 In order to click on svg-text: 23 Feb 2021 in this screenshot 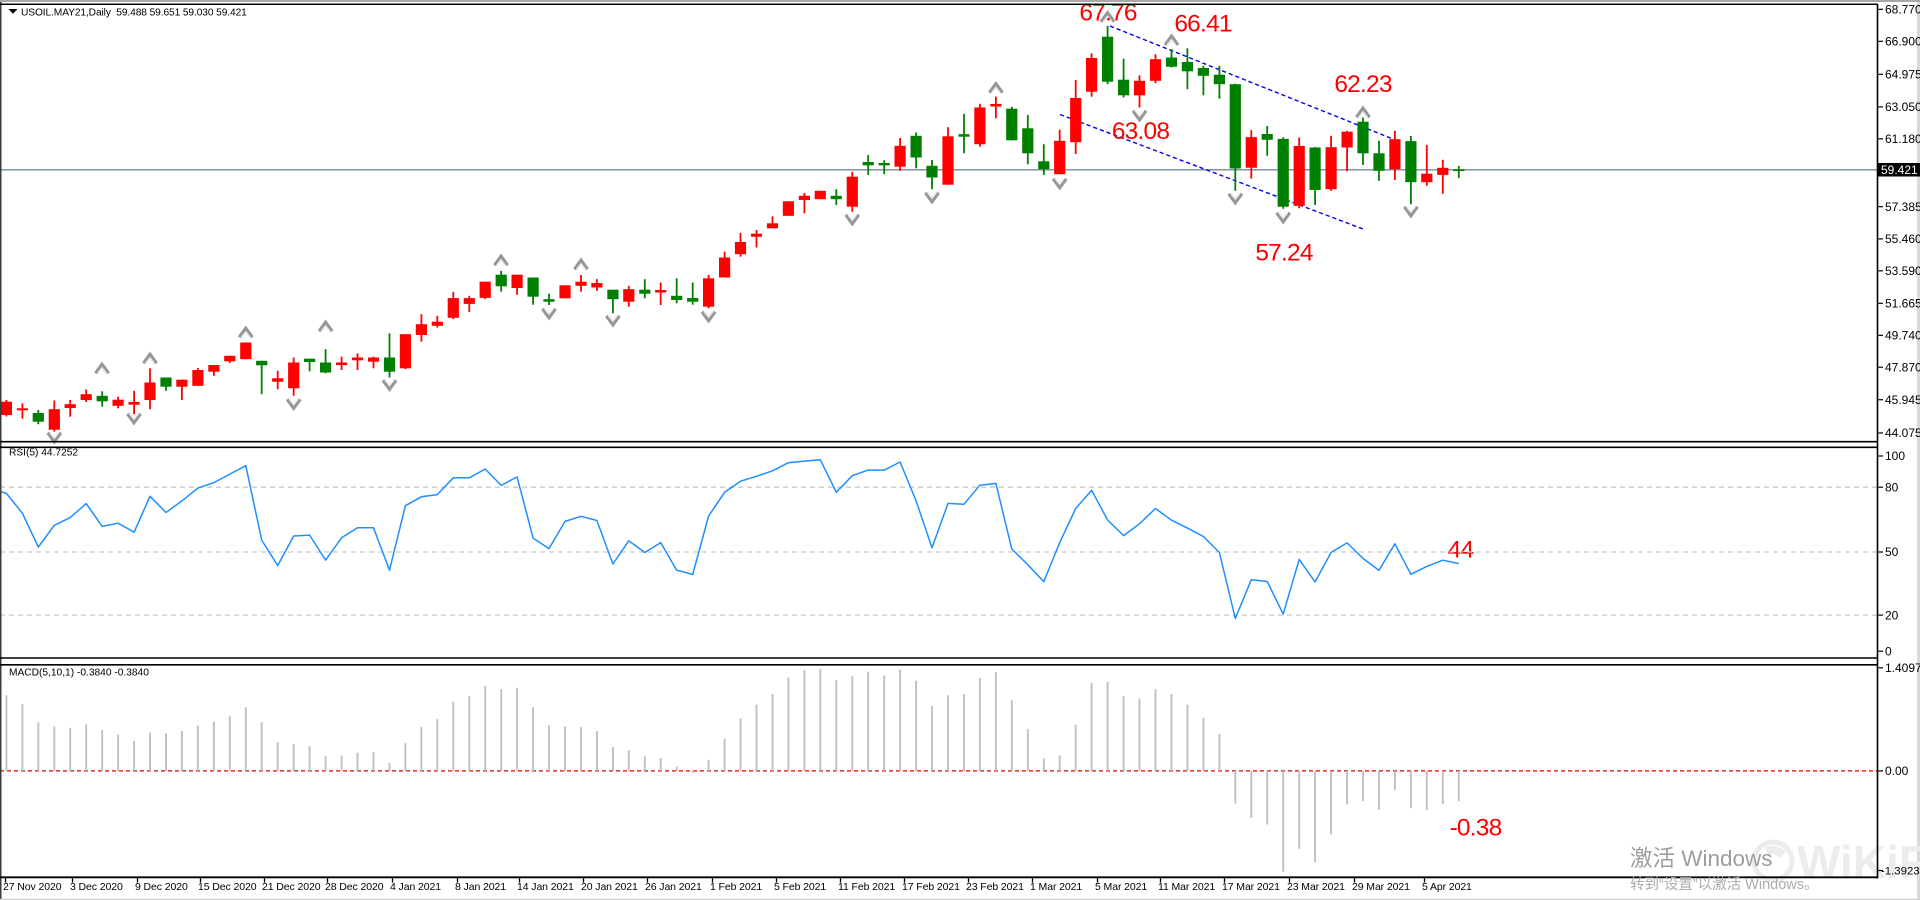, I will do `click(995, 887)`.